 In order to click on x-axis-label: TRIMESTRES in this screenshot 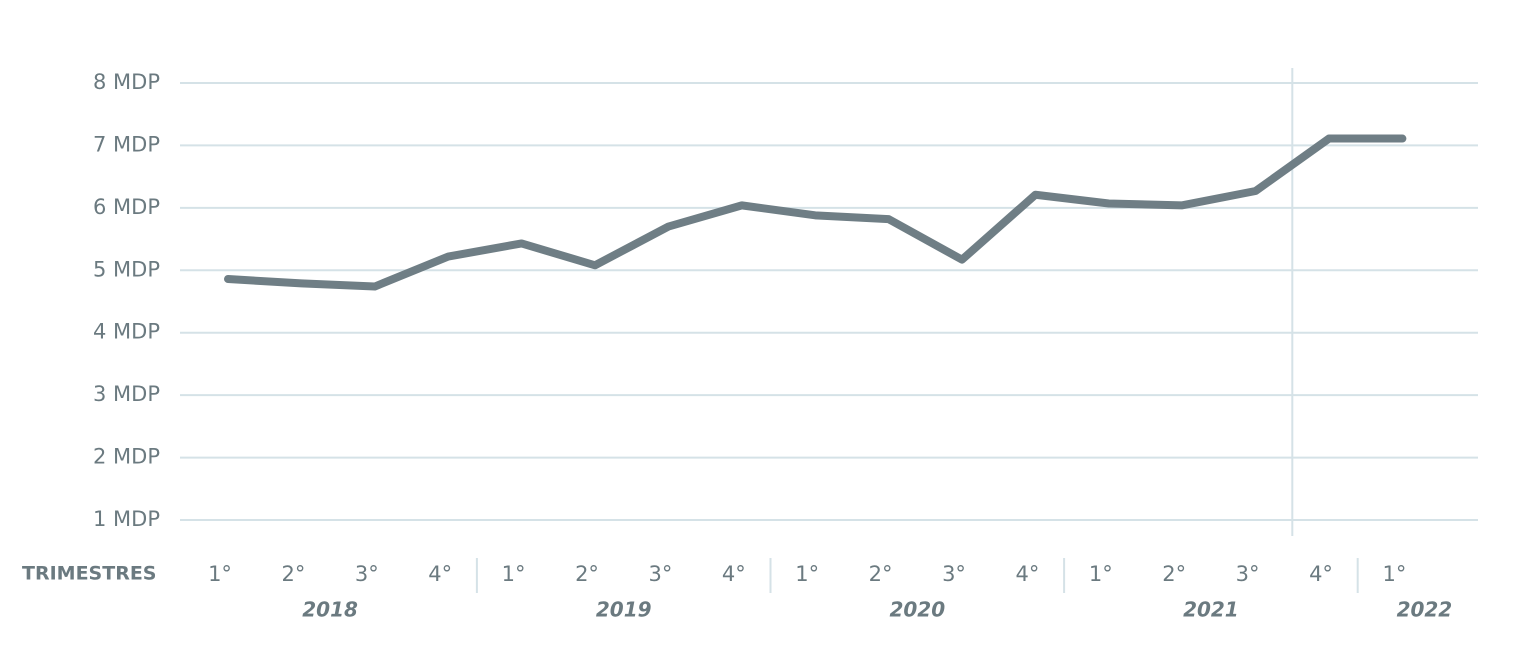, I will do `click(89, 574)`.